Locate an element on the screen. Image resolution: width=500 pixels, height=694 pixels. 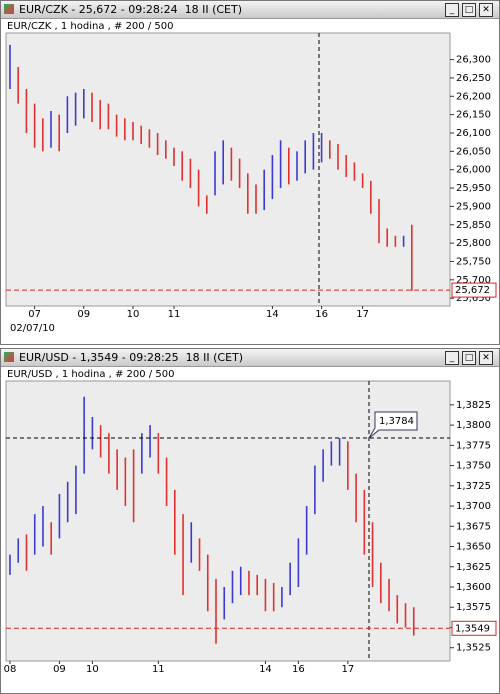
y-tick-label: 26,050 is located at coordinates (473, 151).